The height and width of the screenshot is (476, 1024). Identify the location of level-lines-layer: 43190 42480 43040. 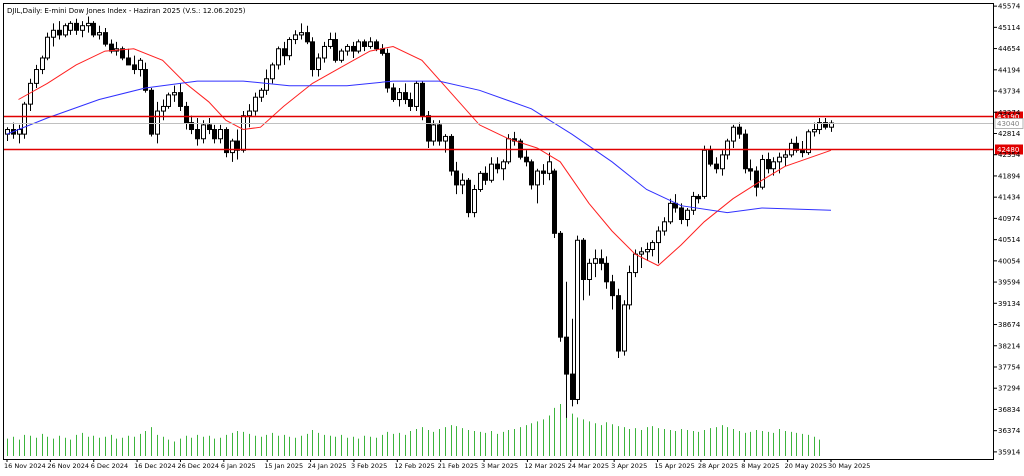
(514, 133).